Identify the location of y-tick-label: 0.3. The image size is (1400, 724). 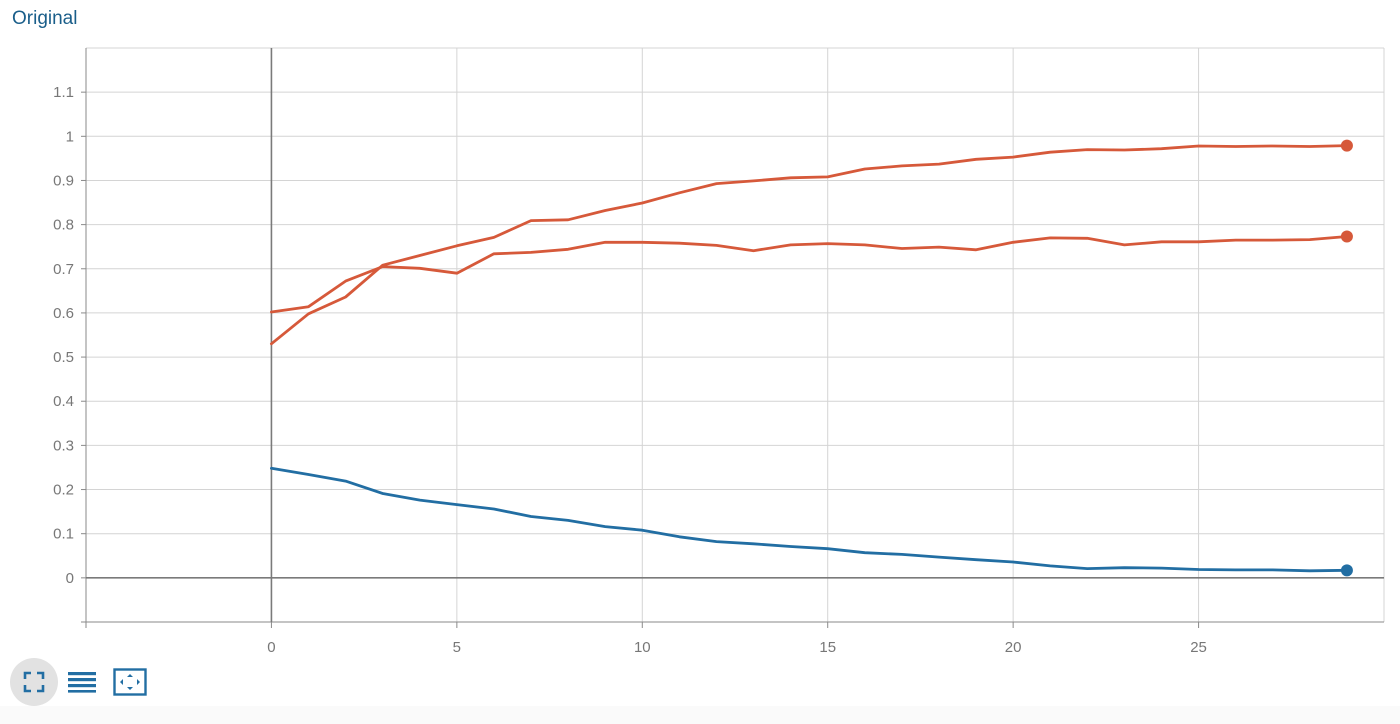
(63, 445).